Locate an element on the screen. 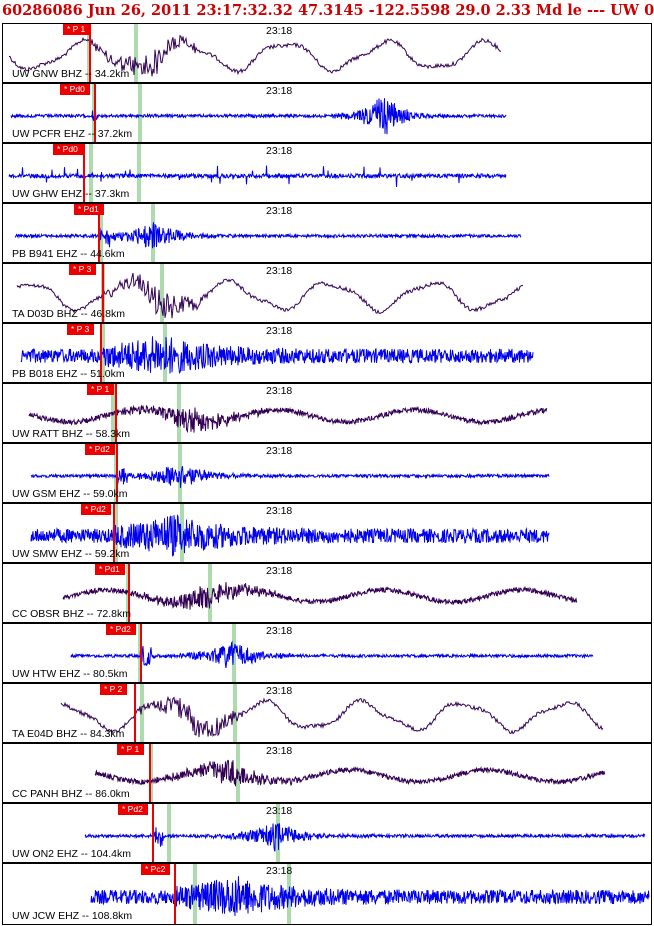  trace-panel: * P 1 23:18 CC PANH BHZ -- 86.0km is located at coordinates (327, 773).